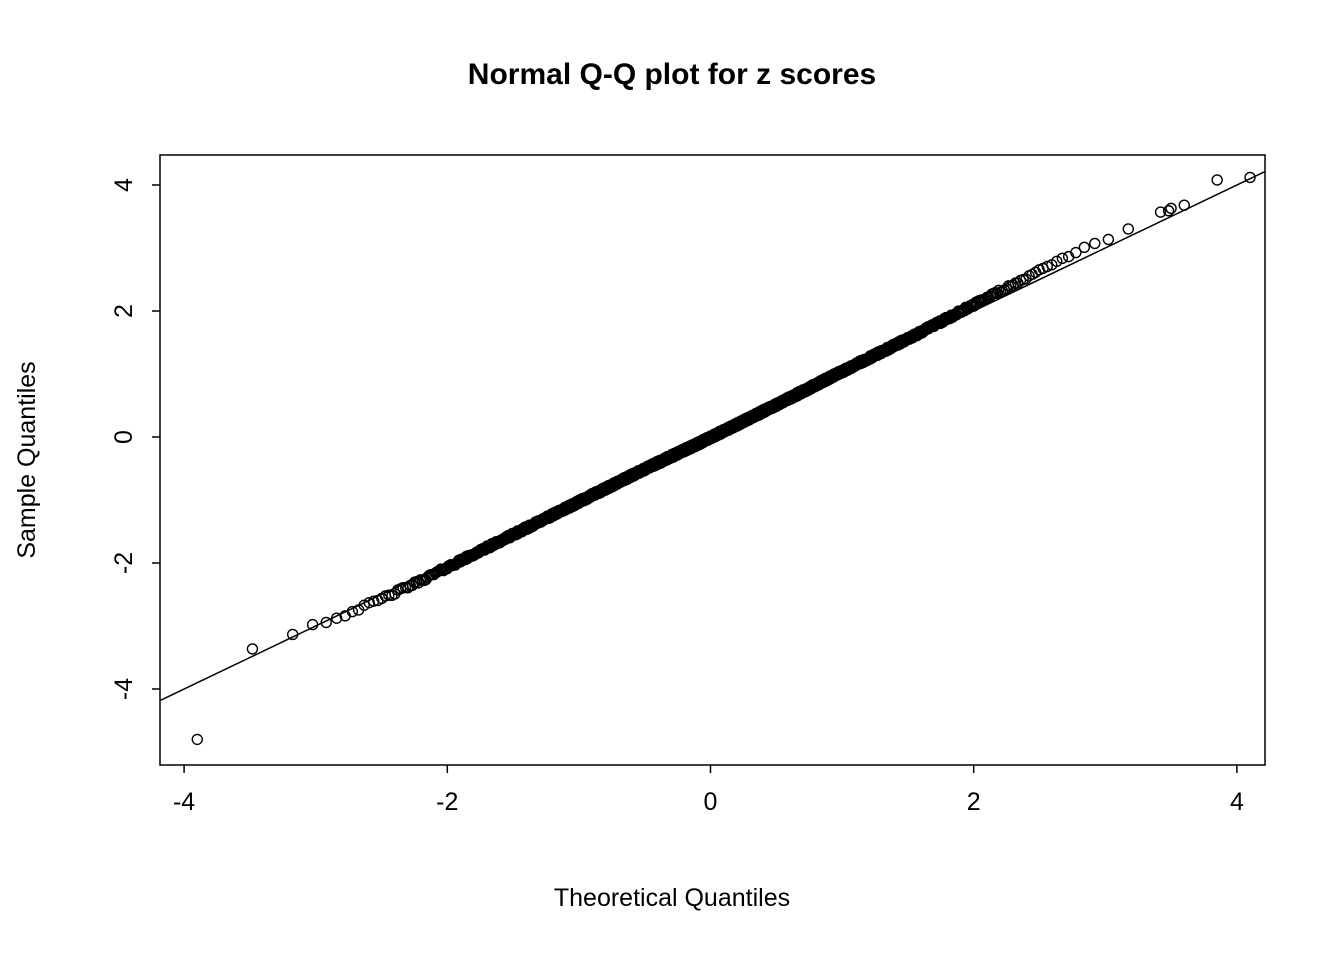 This screenshot has width=1344, height=960. Describe the element at coordinates (124, 311) in the screenshot. I see `y-tick-label: 2` at that location.